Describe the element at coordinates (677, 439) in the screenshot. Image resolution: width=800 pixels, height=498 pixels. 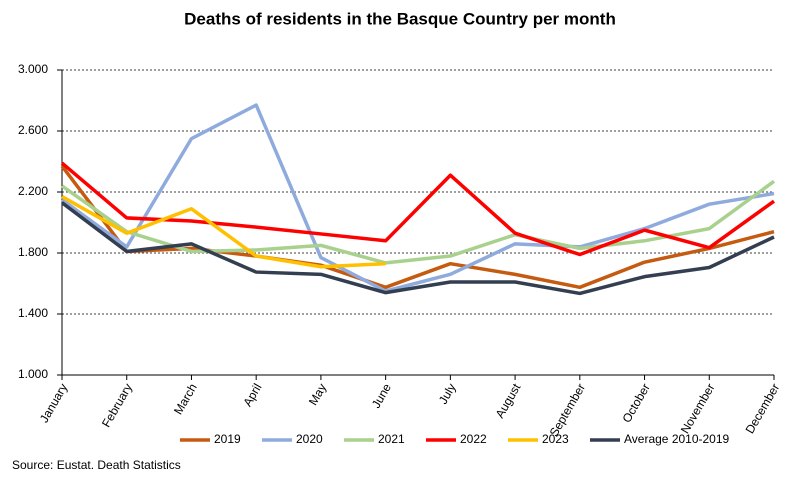
I see `legend-label: Average 2010-2019` at that location.